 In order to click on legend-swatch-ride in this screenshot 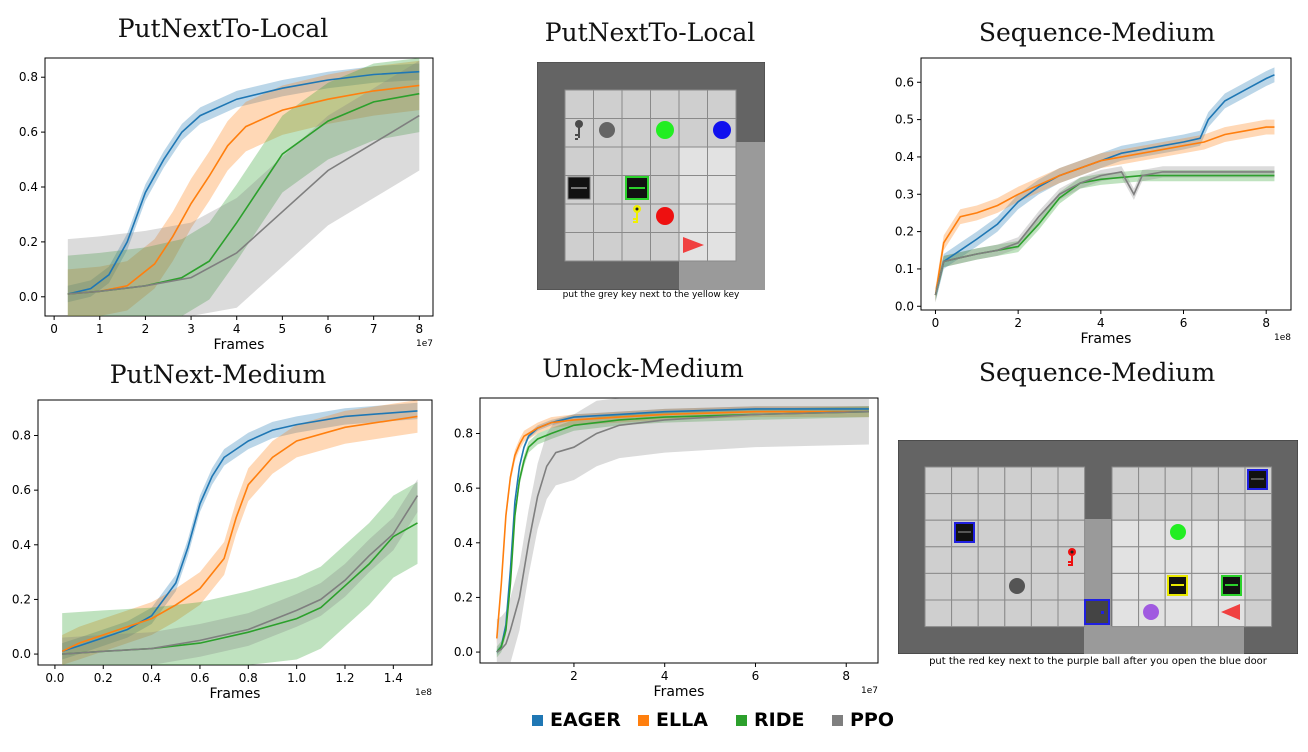, I will do `click(741, 720)`.